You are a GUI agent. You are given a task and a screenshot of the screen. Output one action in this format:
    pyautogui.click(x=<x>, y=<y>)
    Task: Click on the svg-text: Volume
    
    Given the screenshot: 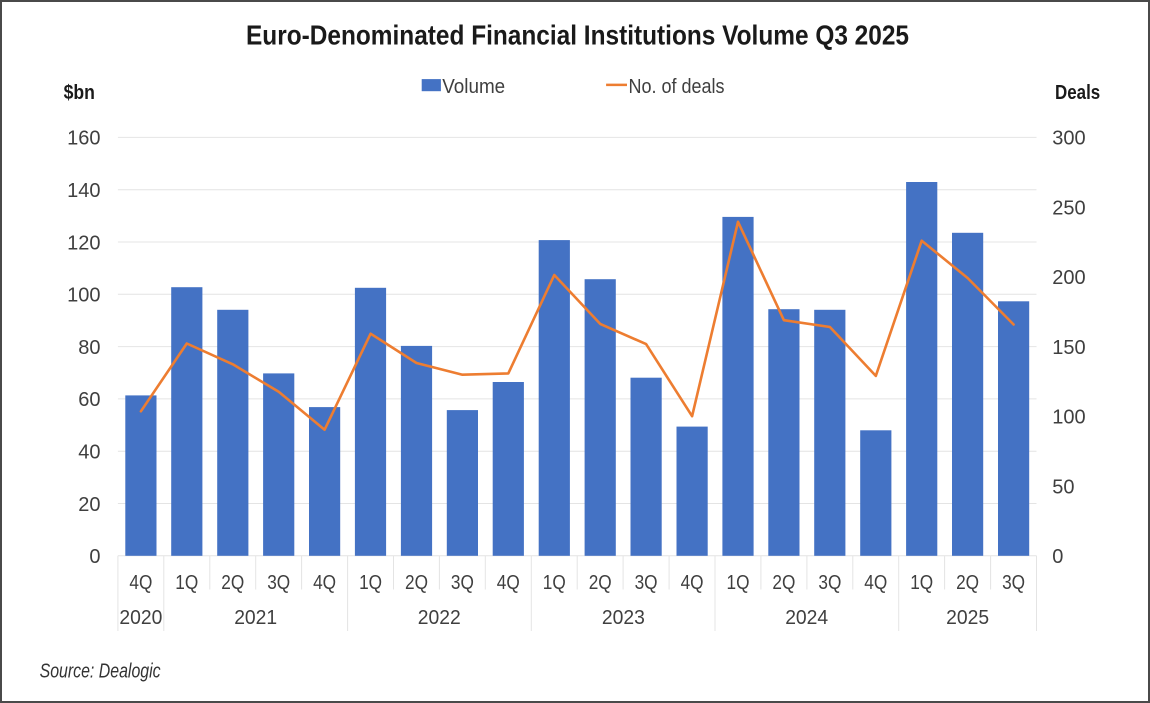 What is the action you would take?
    pyautogui.click(x=473, y=87)
    